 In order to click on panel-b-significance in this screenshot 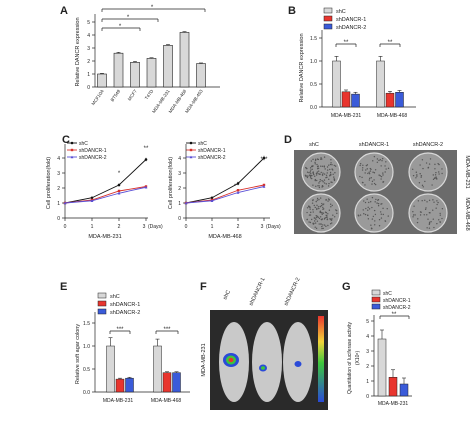, I will do `click(368, 45)`.